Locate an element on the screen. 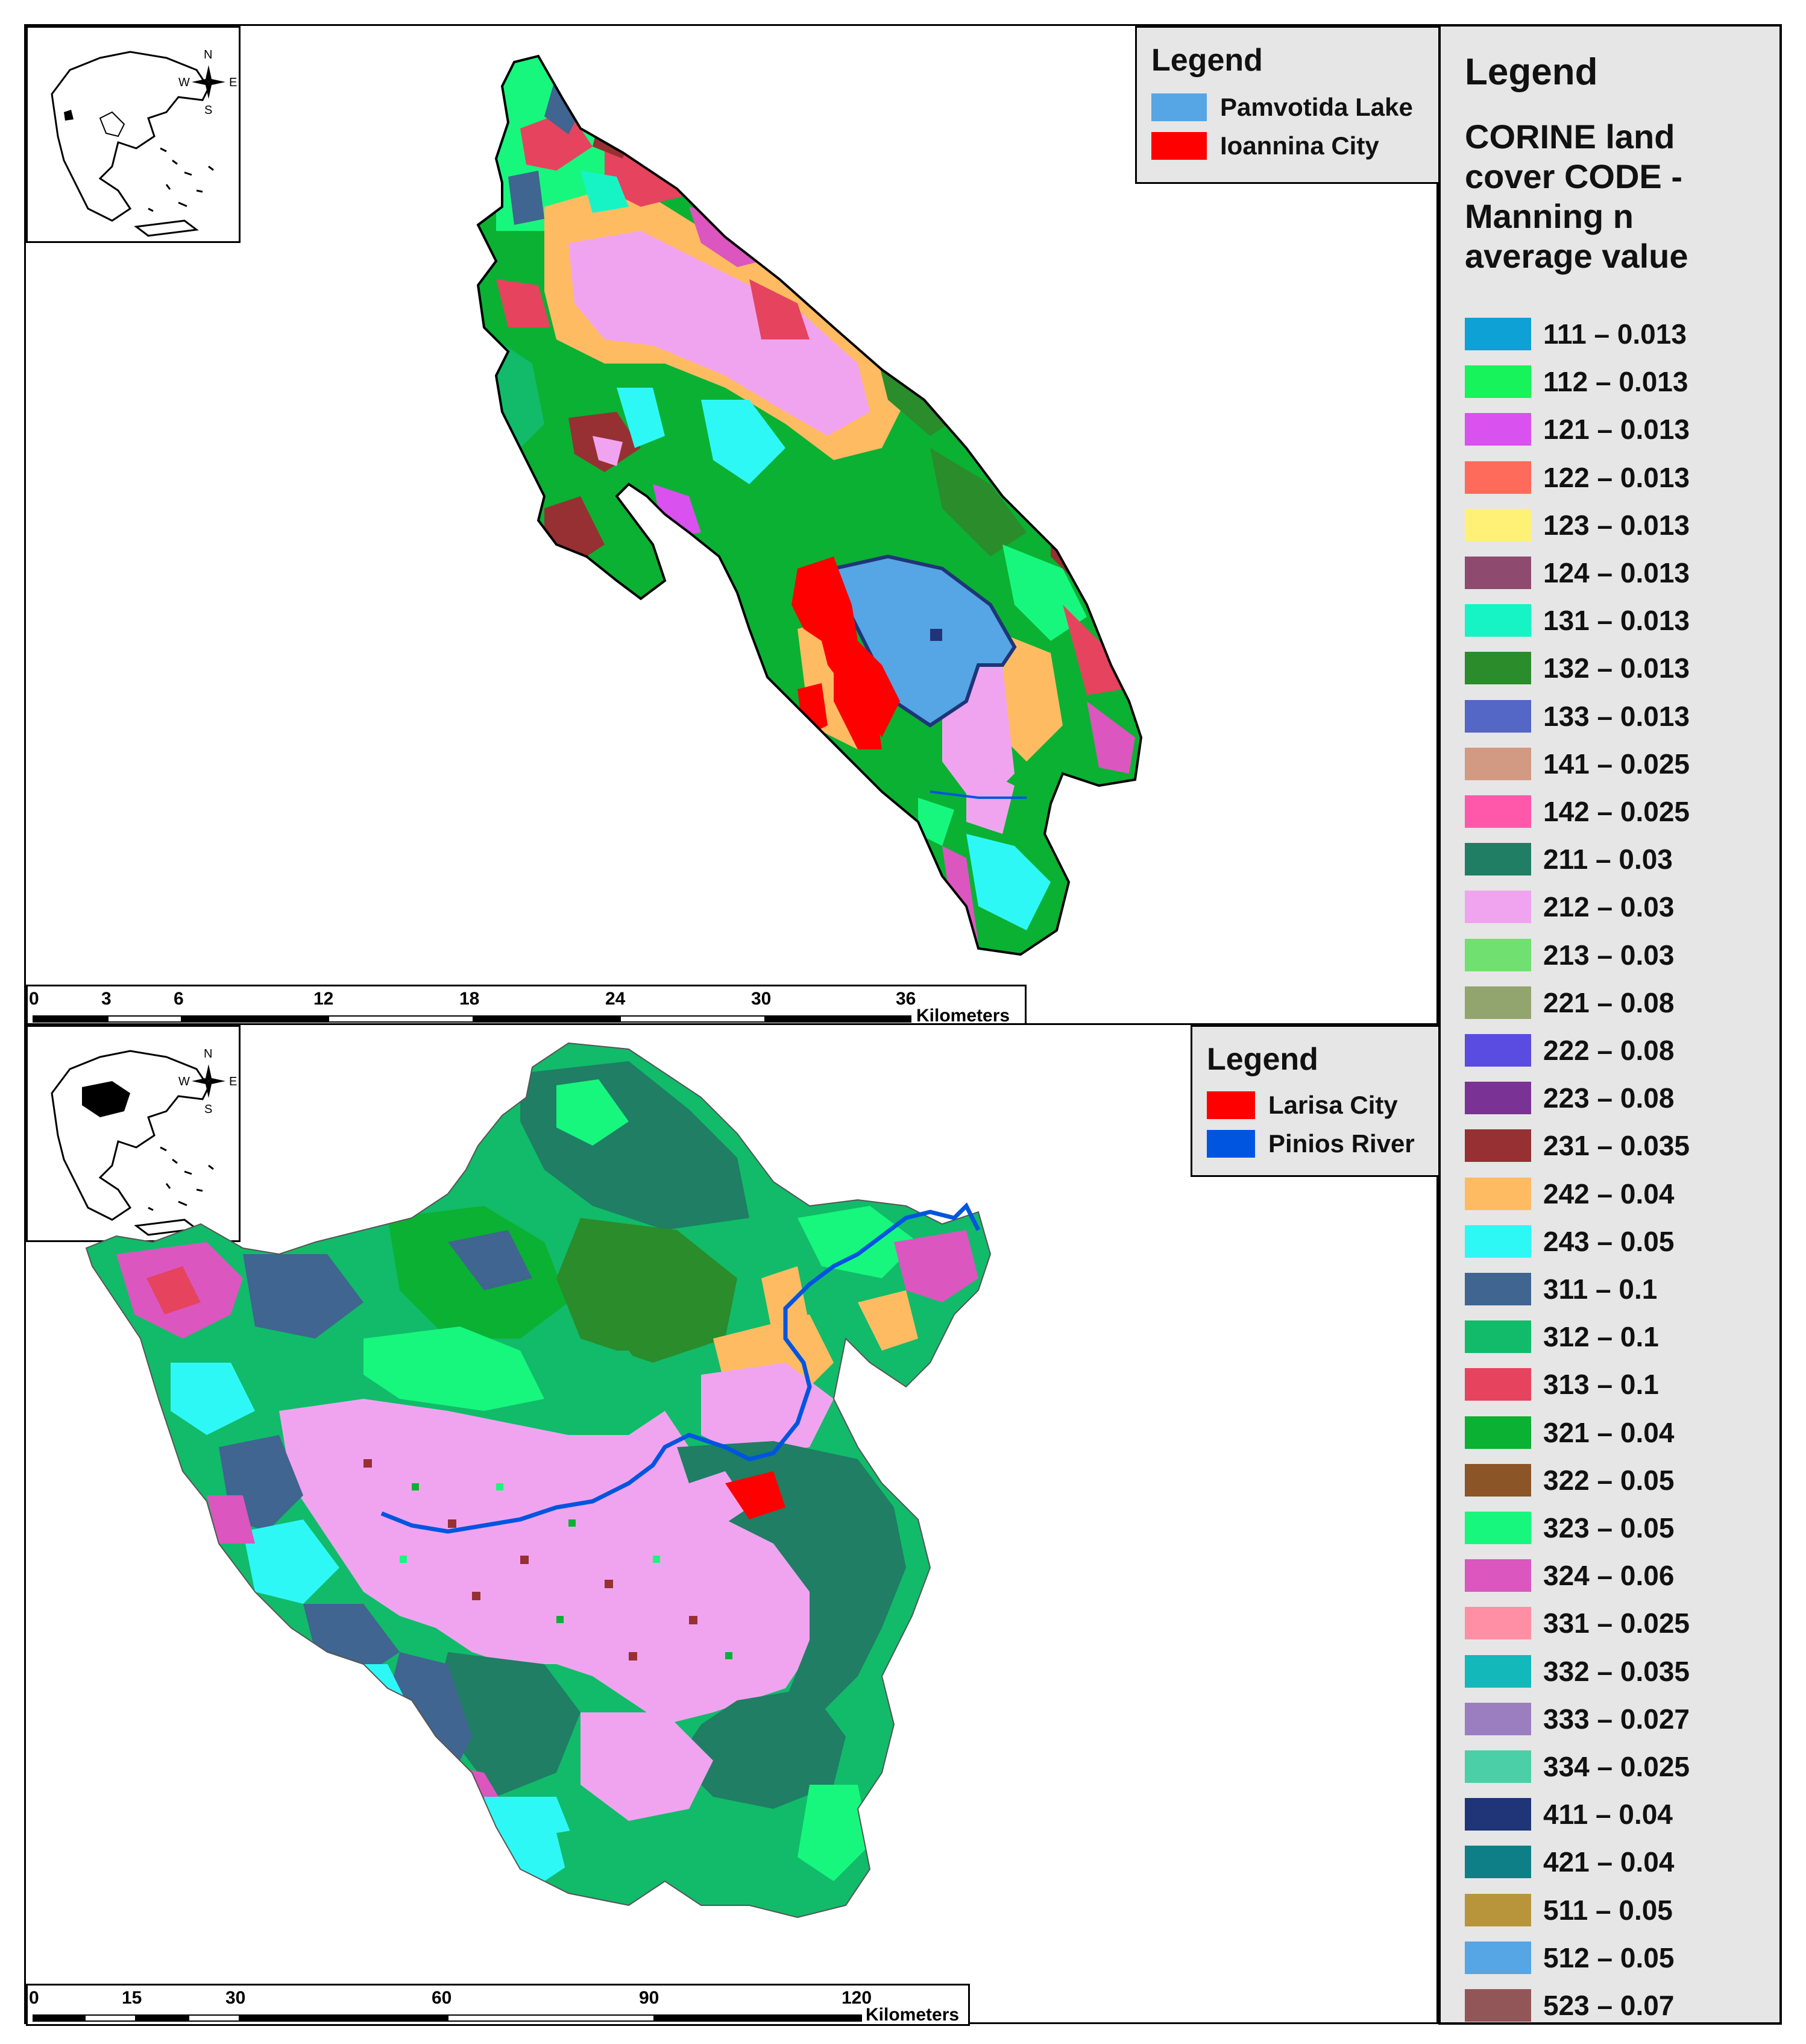 The width and height of the screenshot is (1806, 2044). corine-legend-label: 221 – 0.08 is located at coordinates (1609, 1002).